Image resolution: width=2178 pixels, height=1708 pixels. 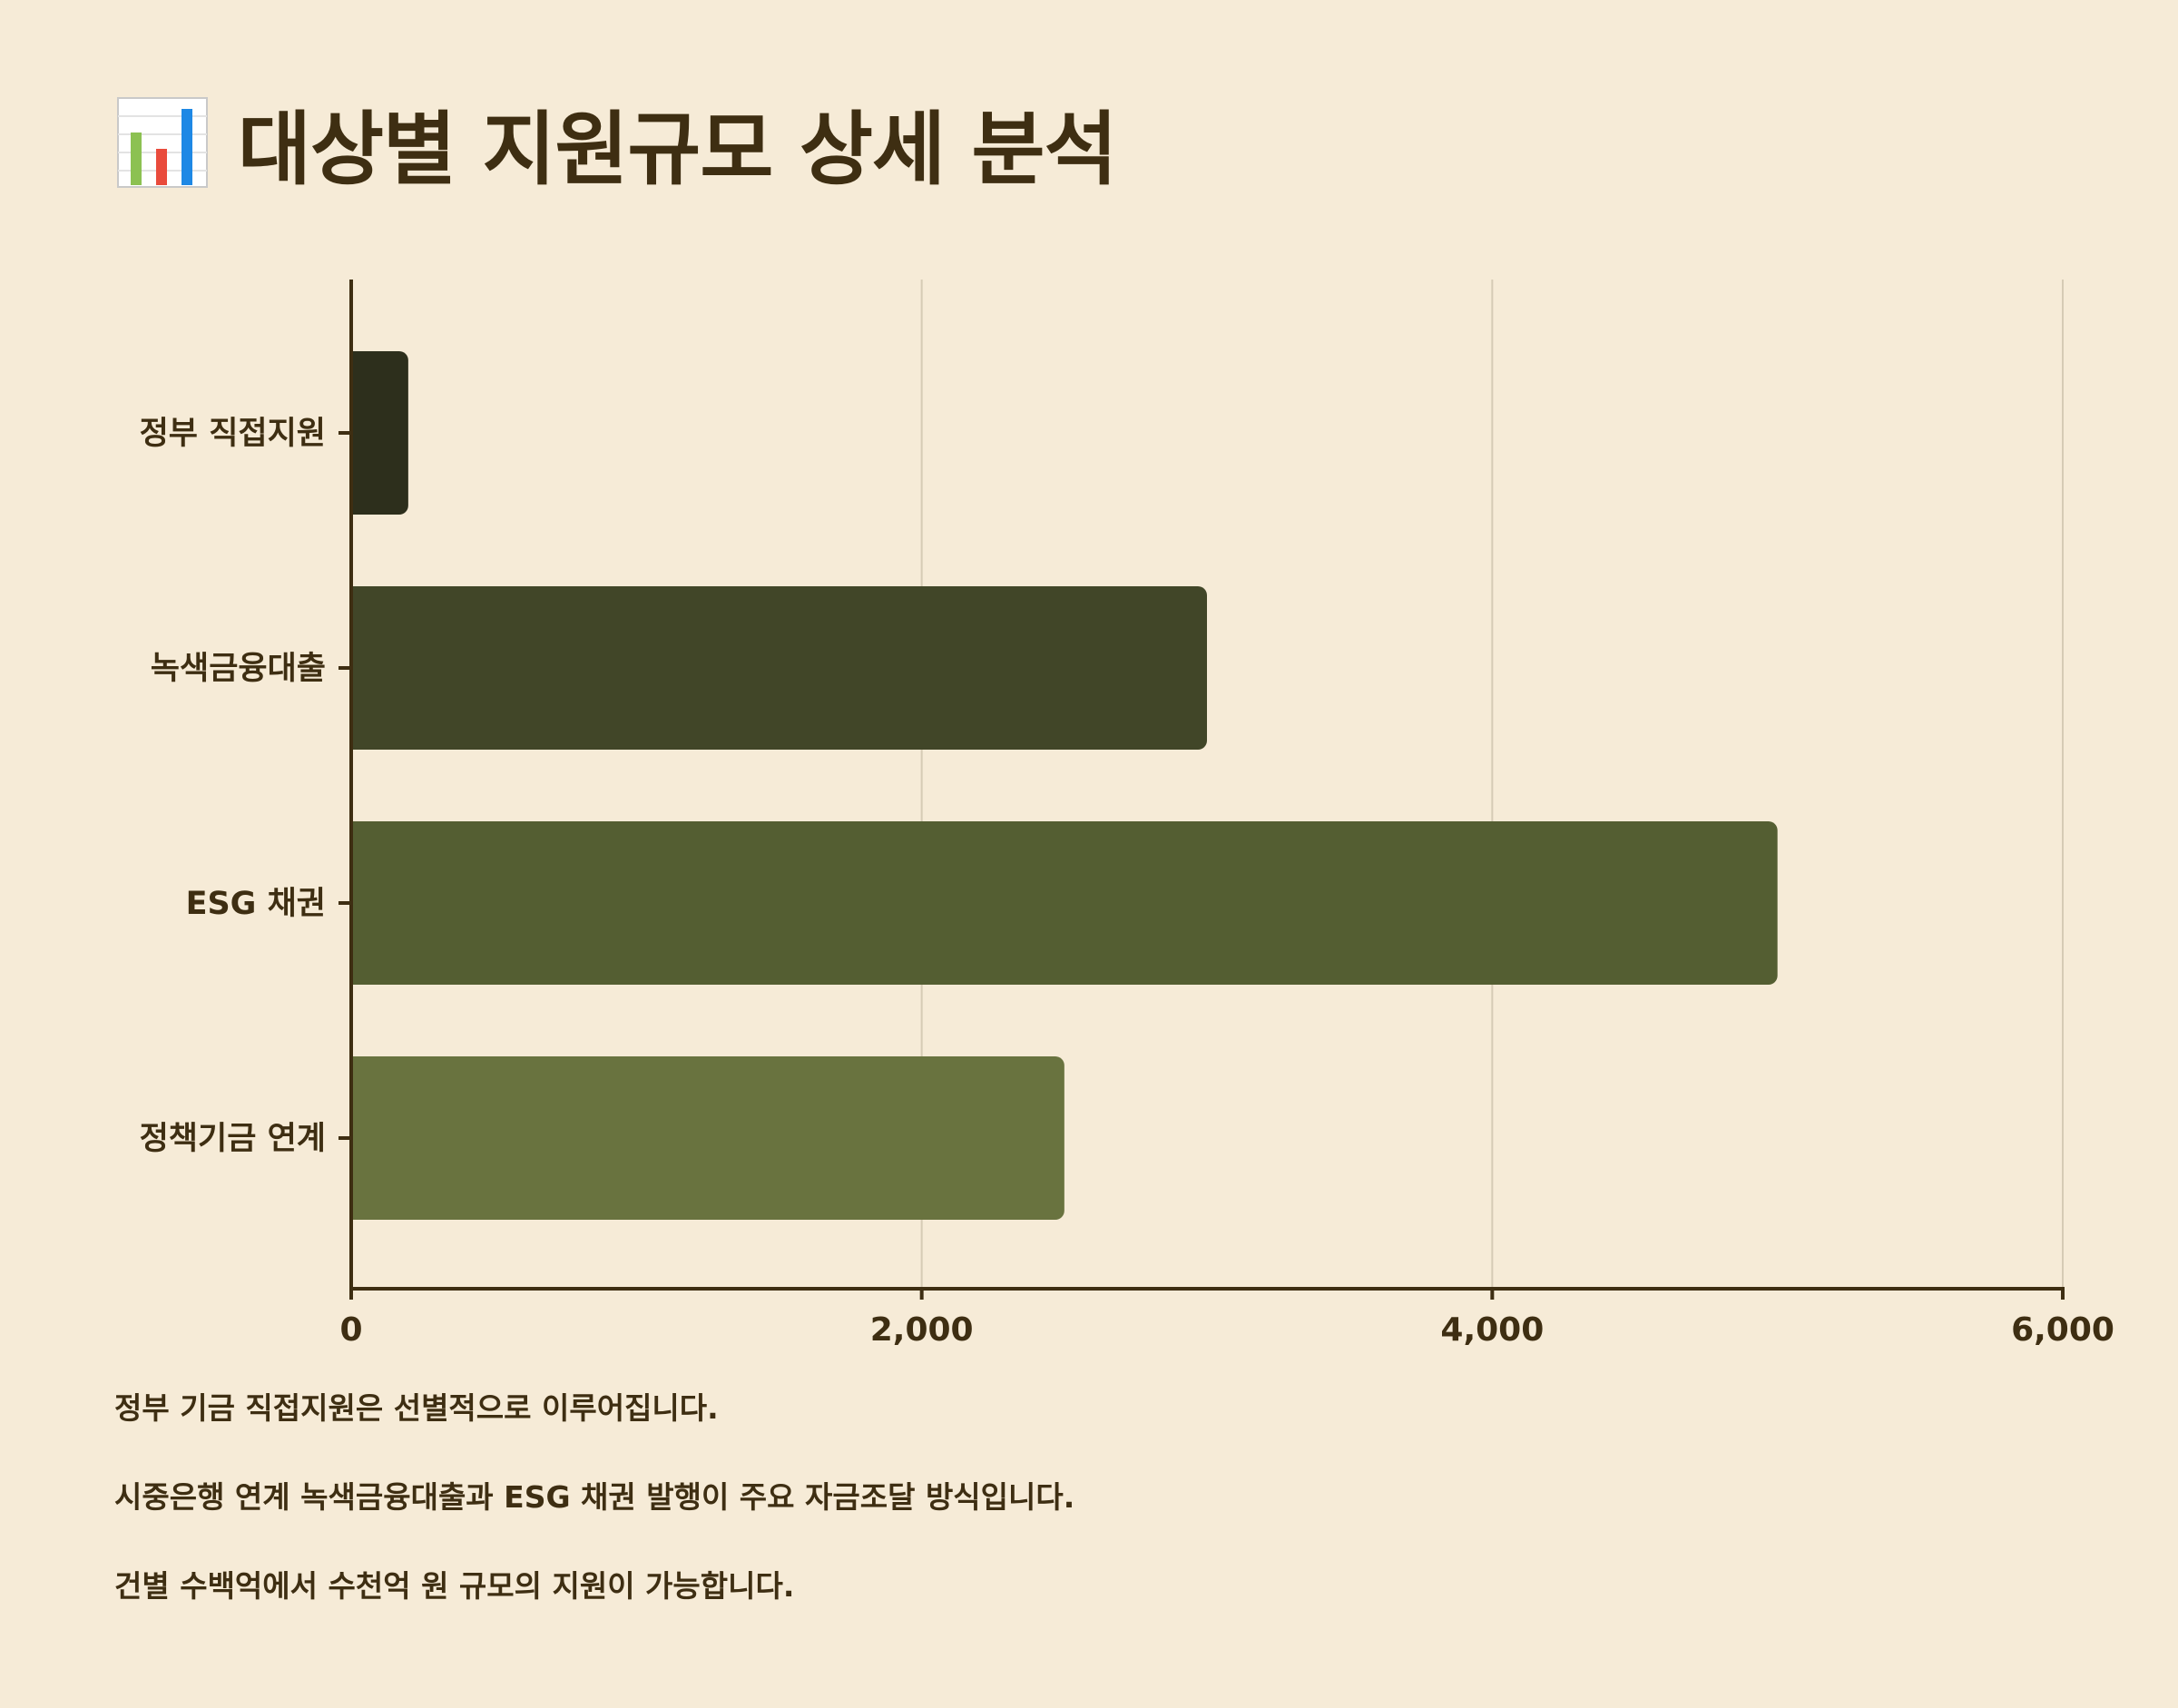 I want to click on note-item: 건별 수백억에서 수천억 원 규모의 지원이 가능합니다., so click(x=454, y=1586).